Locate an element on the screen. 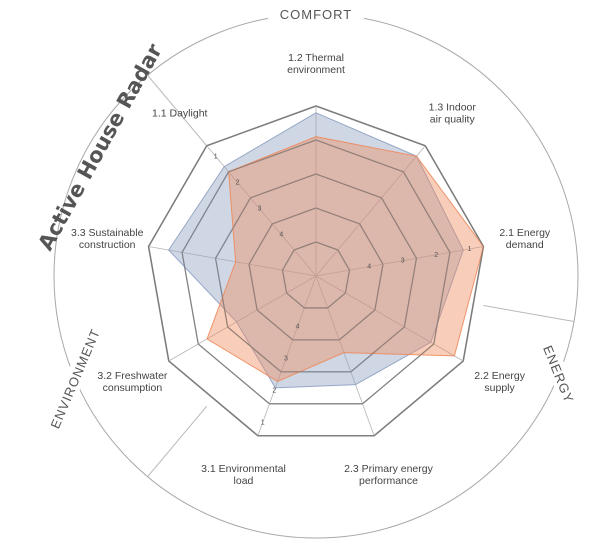  axis-label: 1.2 Thermal environment is located at coordinates (316, 64).